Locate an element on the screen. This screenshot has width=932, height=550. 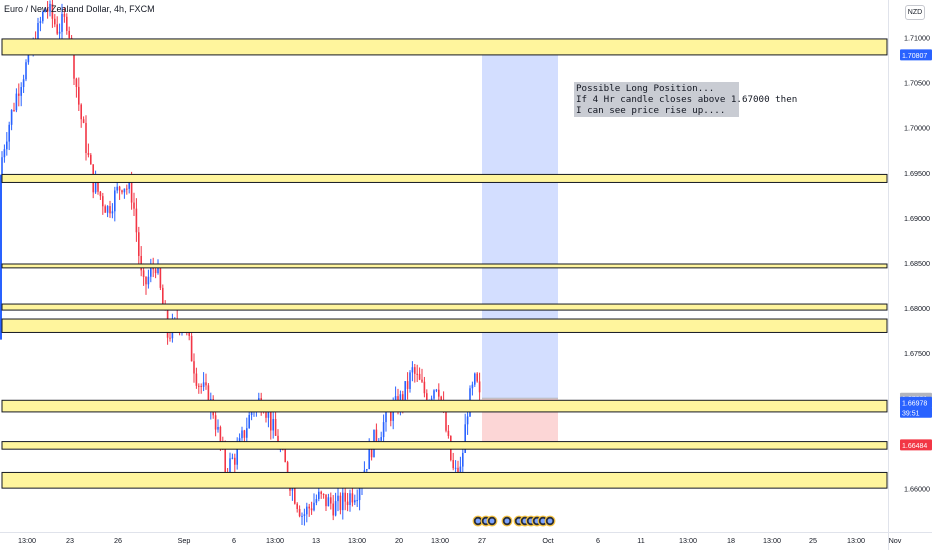
x-tick-label: 27 is located at coordinates (482, 540).